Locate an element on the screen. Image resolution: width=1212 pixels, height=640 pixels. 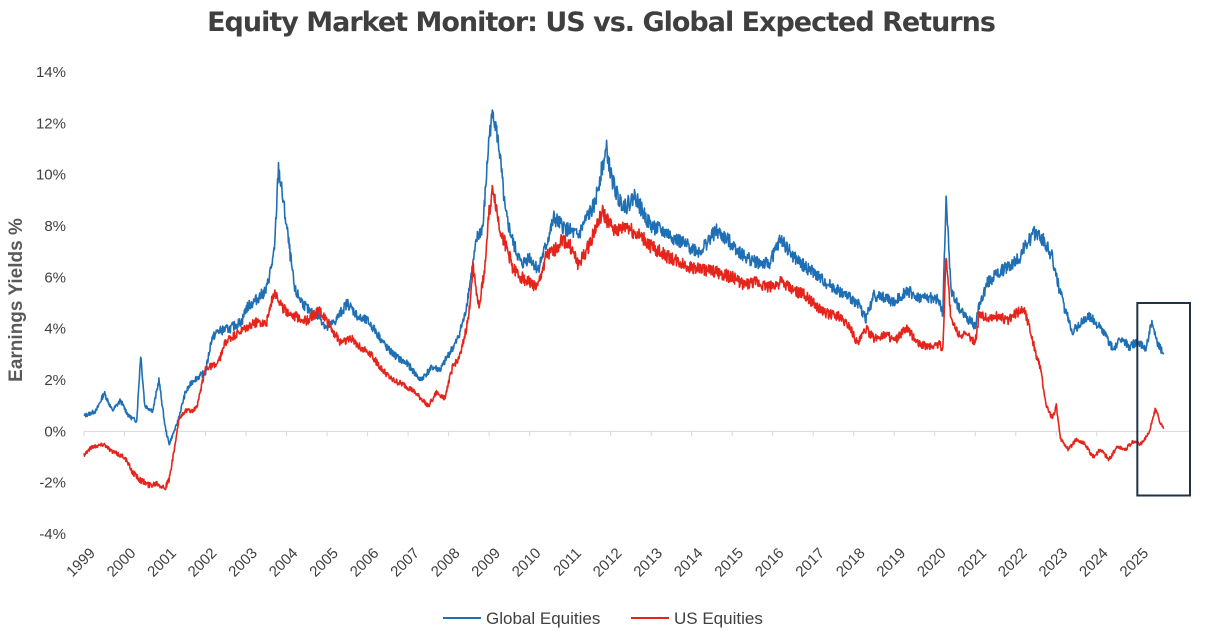
x-tick-label: 2021 is located at coordinates (972, 563).